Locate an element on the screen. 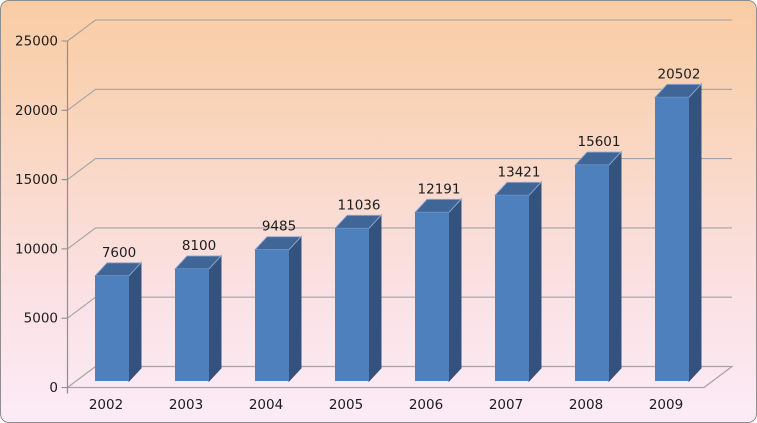 The image size is (757, 423). category-label: 2002 is located at coordinates (106, 405).